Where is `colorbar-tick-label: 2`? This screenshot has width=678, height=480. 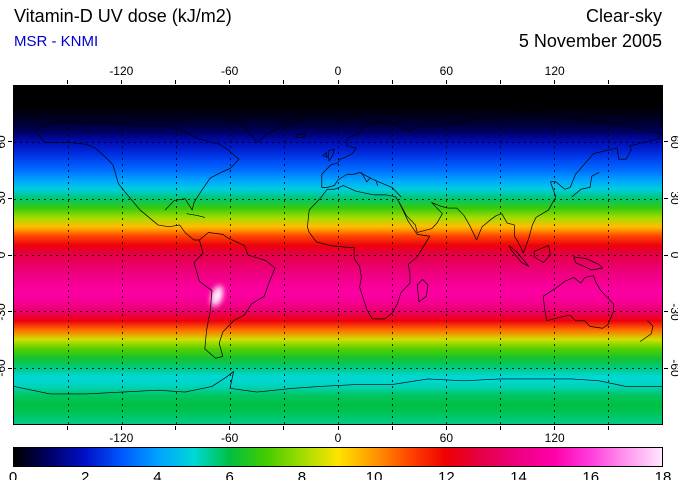
colorbar-tick-label: 2 is located at coordinates (85, 474).